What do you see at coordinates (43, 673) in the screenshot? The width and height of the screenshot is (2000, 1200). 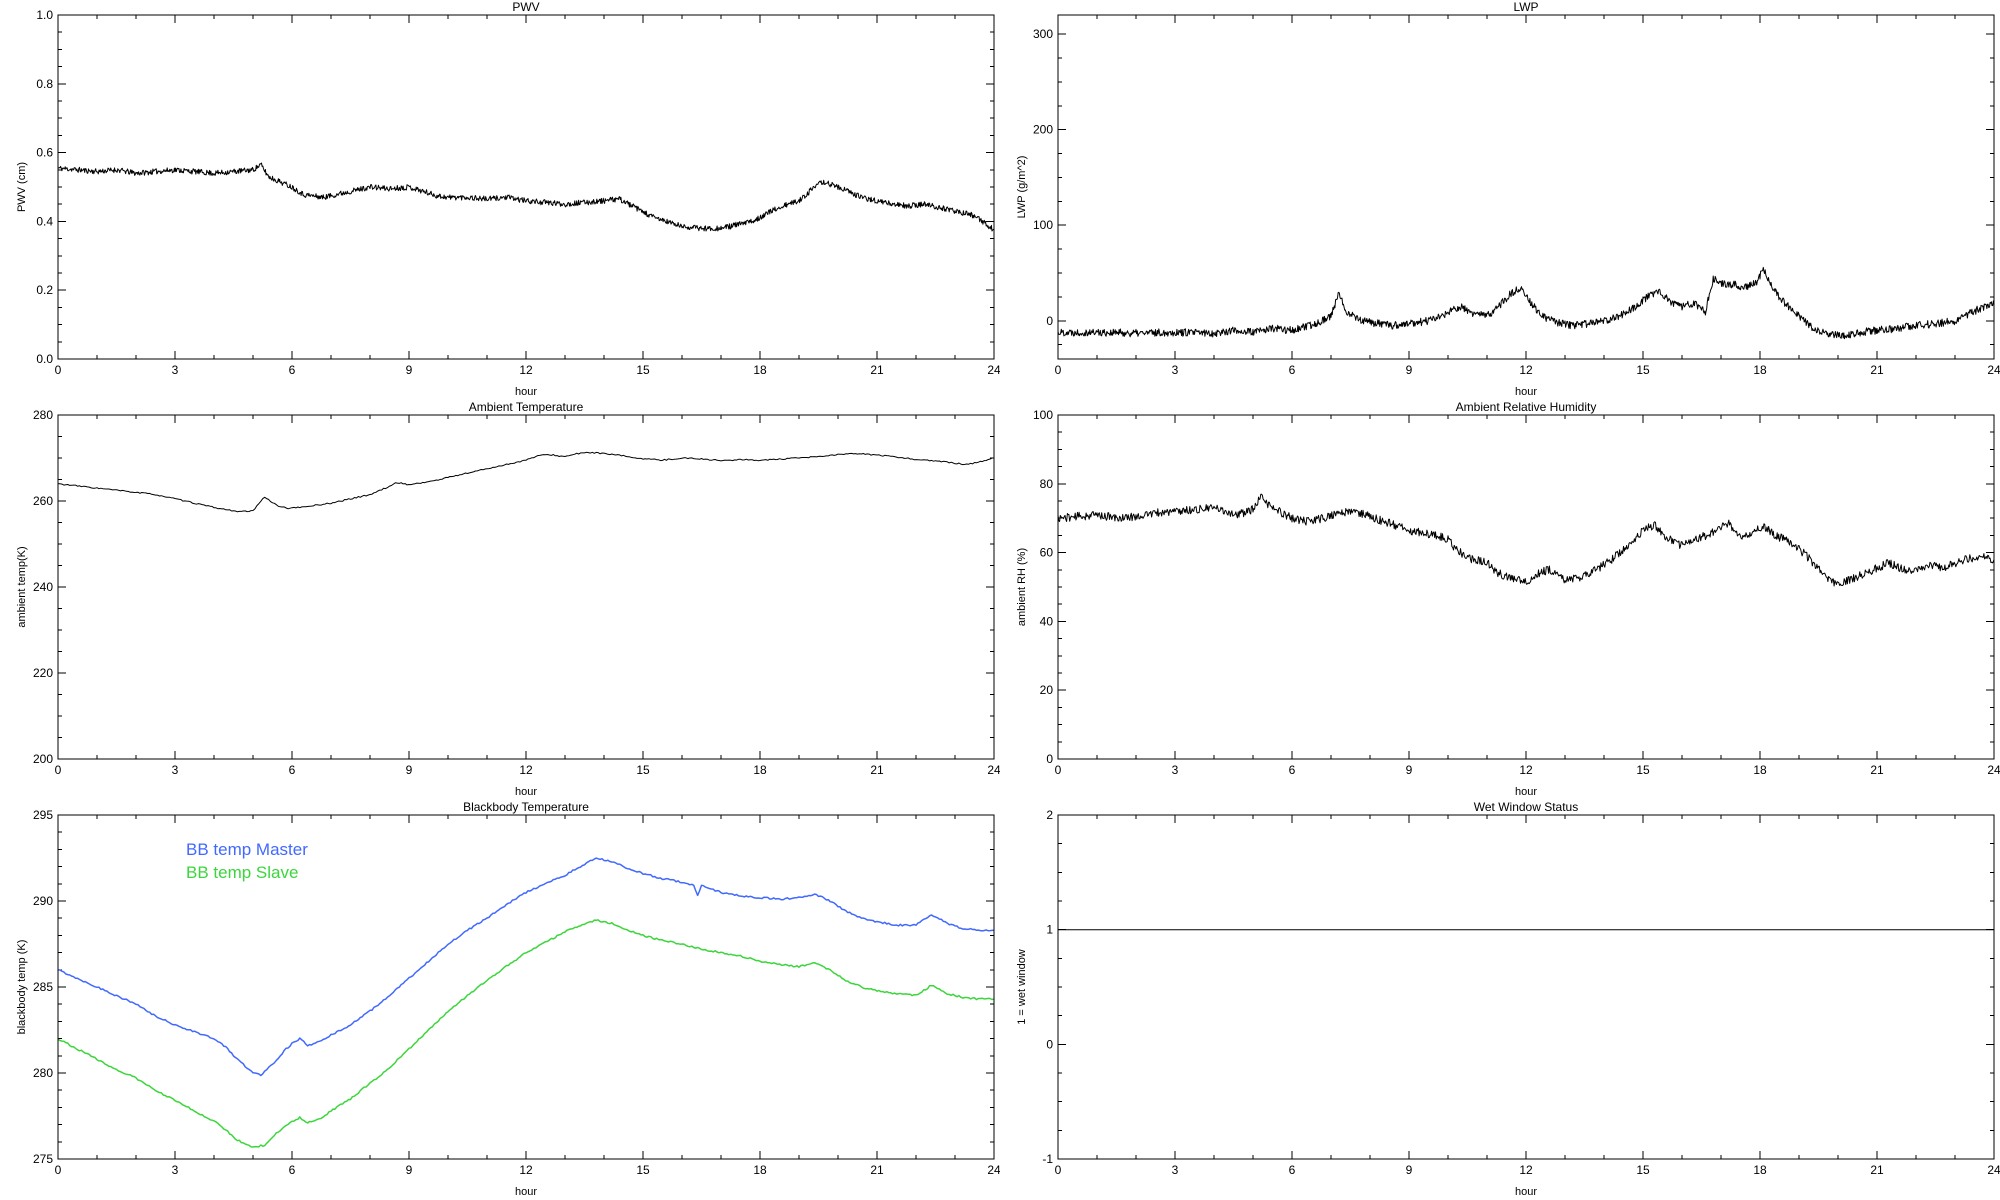 I see `svg-text: 220` at bounding box center [43, 673].